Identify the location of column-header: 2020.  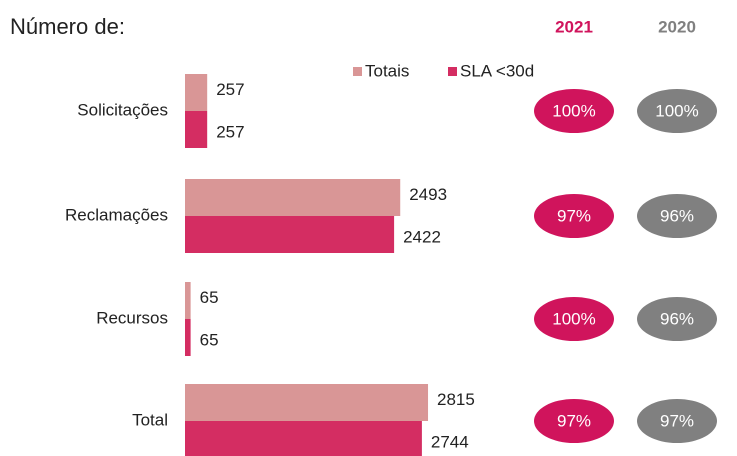
(677, 26).